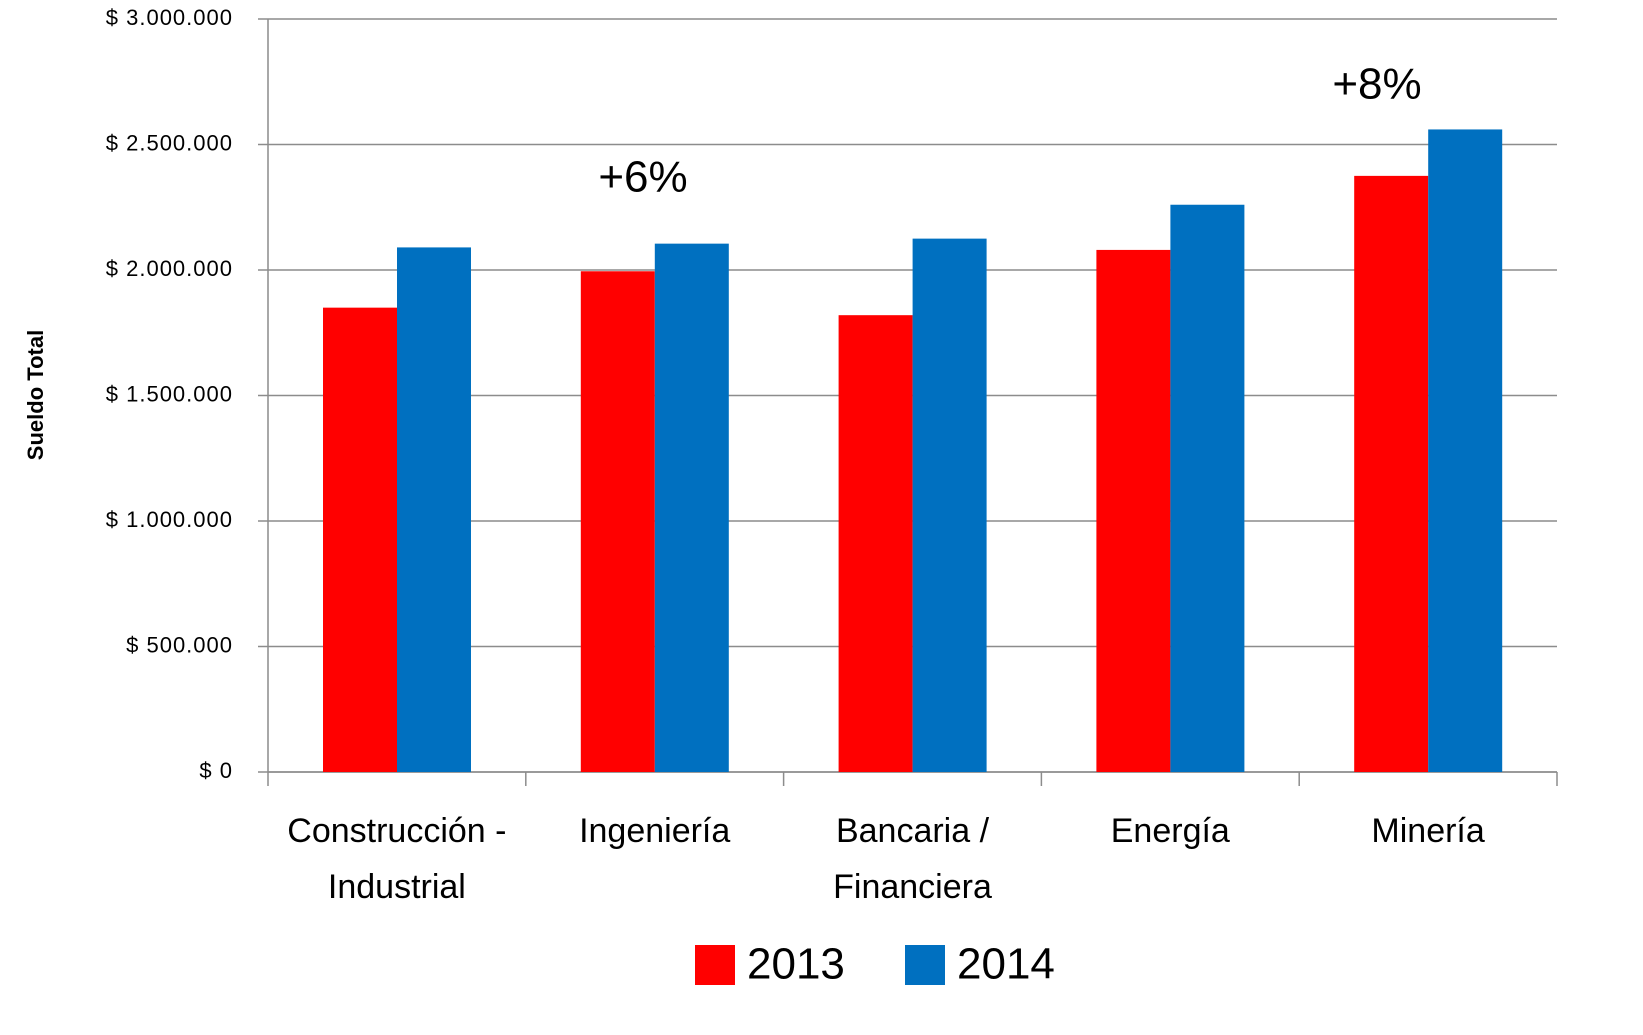 The image size is (1643, 1035). Describe the element at coordinates (216, 770) in the screenshot. I see `y-tick-label: $ 0` at that location.